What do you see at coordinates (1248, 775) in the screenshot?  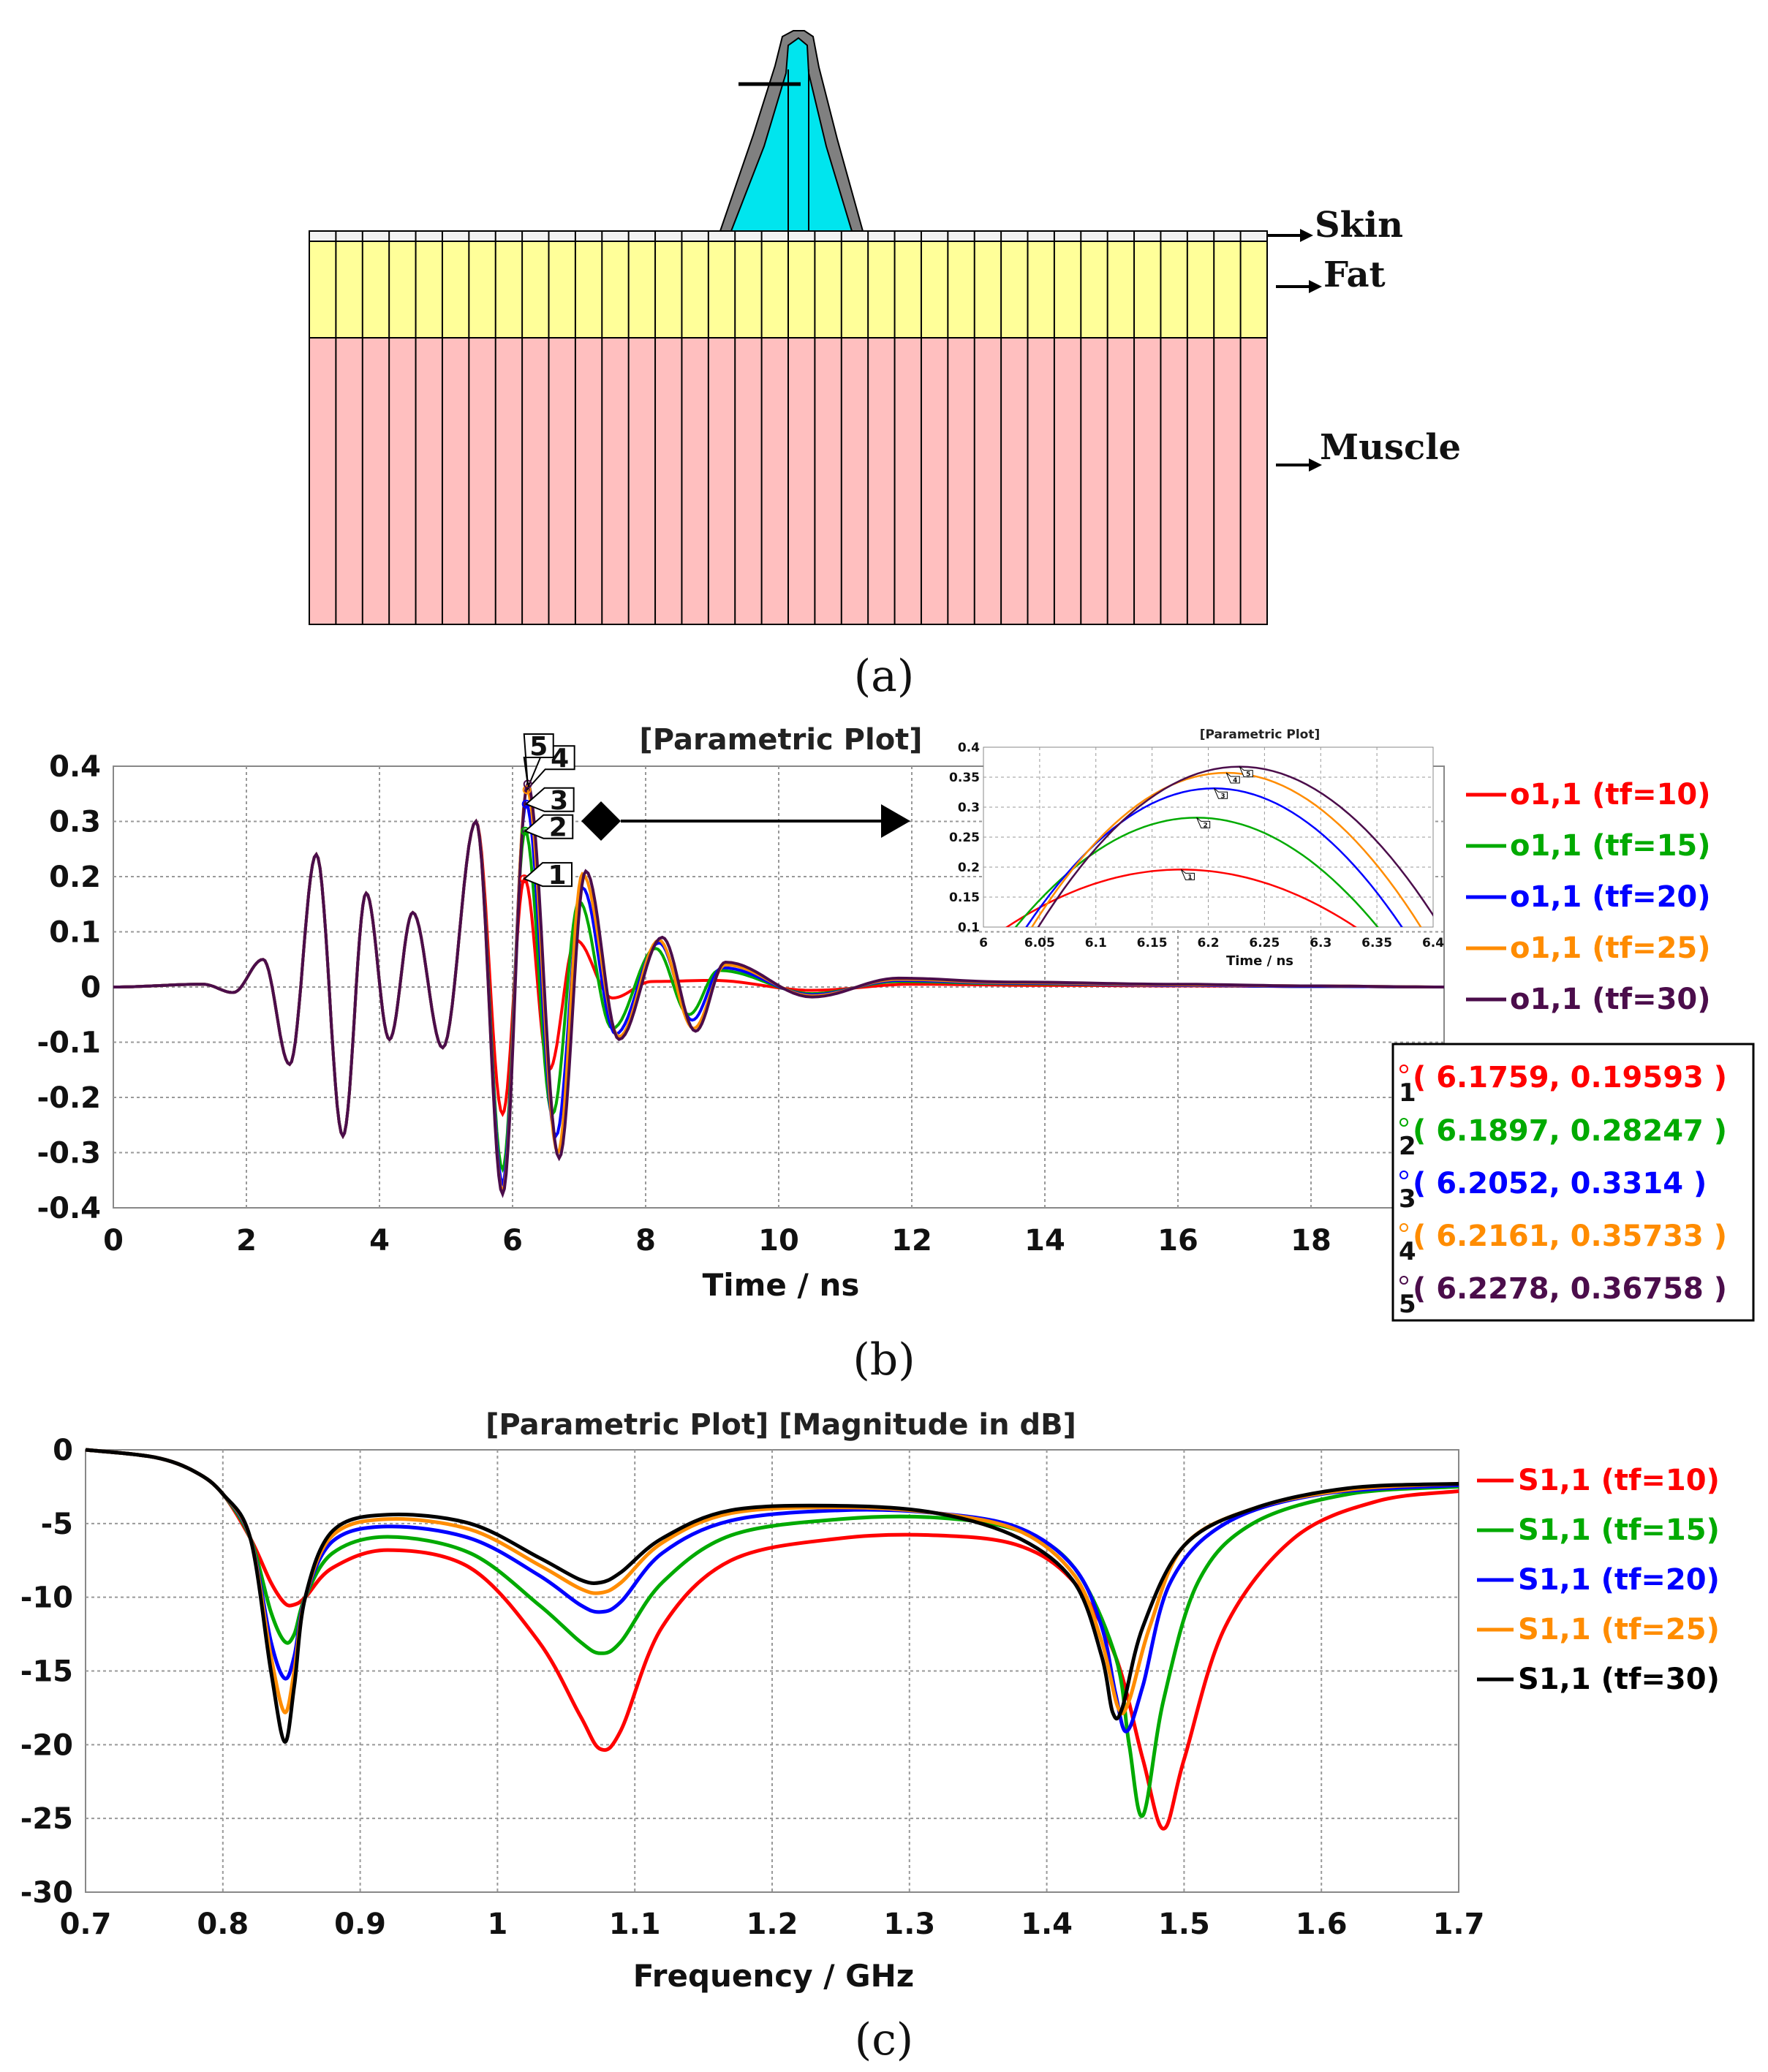 I see `inset-marker-label: 5` at bounding box center [1248, 775].